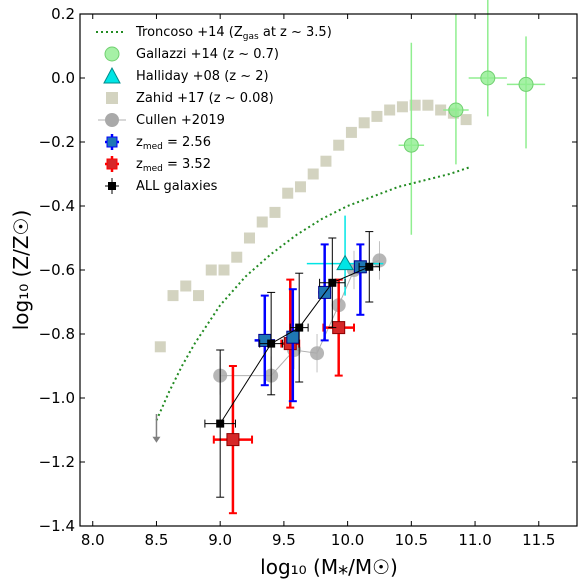 This screenshot has width=586, height=586. Describe the element at coordinates (233, 440) in the screenshot. I see `z352-point` at that location.